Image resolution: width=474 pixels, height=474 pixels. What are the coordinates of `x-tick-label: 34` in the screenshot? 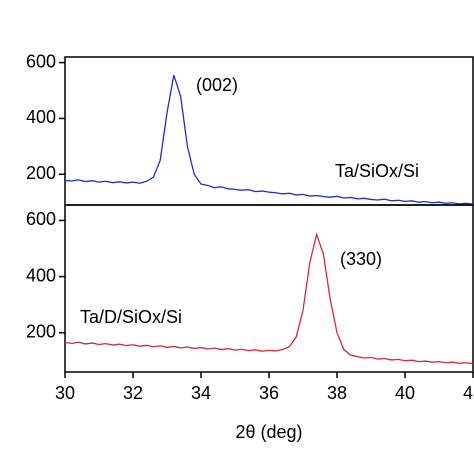 It's located at (201, 393).